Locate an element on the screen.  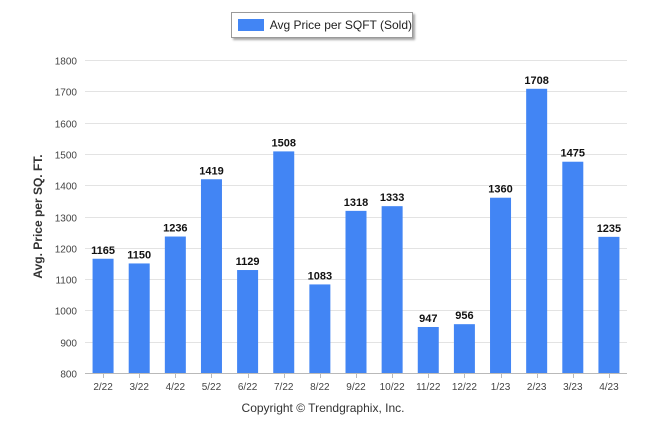
x-tick-label: 6/22 is located at coordinates (248, 387).